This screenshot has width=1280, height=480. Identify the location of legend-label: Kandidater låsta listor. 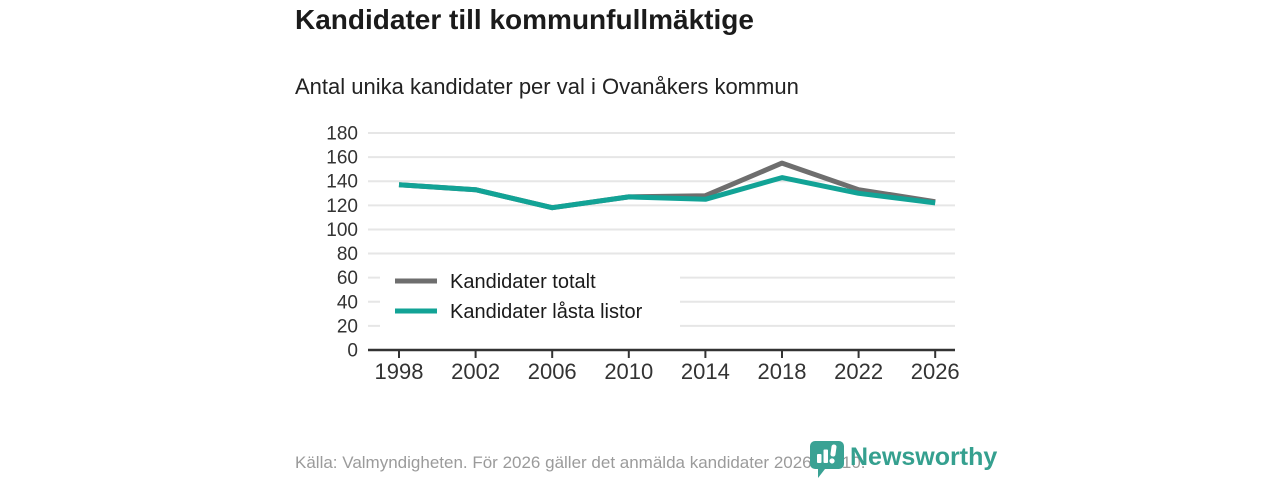
(546, 312).